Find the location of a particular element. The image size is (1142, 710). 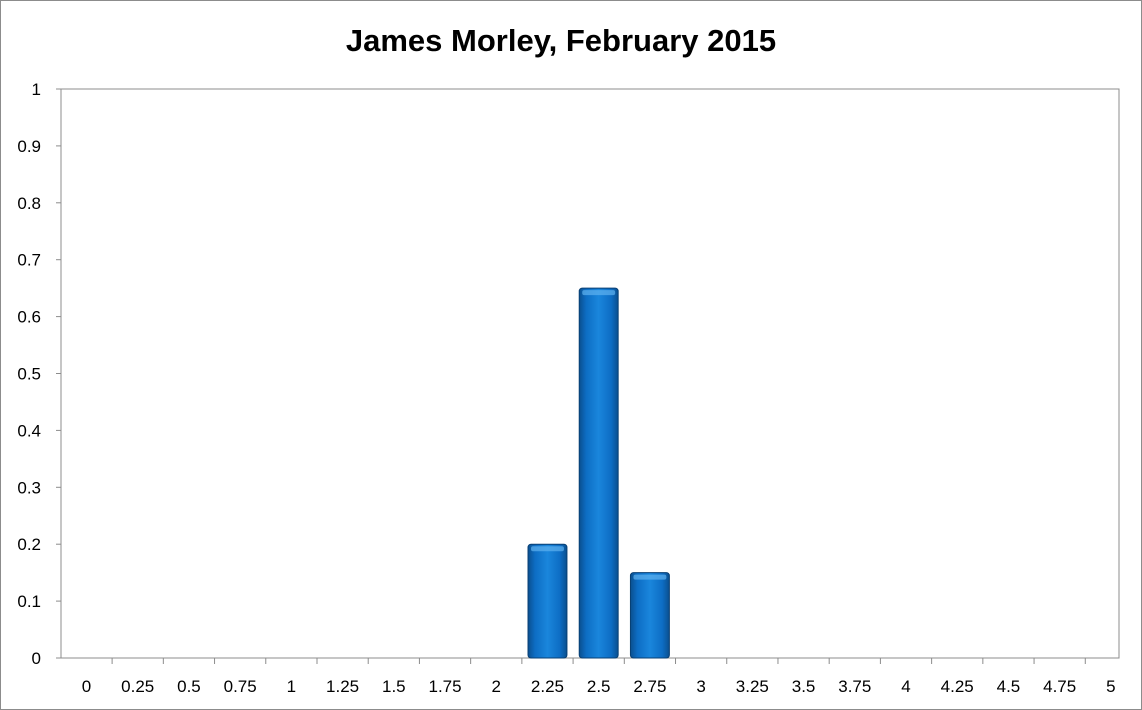

y-tick-label: 0.7 is located at coordinates (29, 260).